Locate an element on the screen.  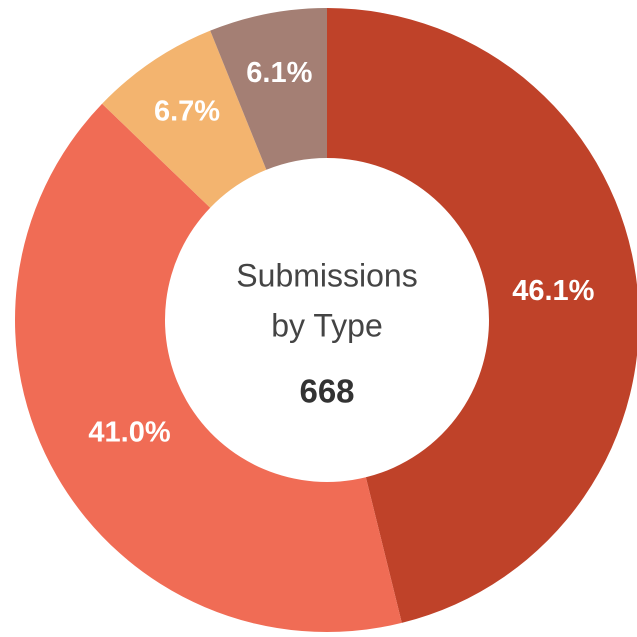
value-label: 6.1% is located at coordinates (279, 73).